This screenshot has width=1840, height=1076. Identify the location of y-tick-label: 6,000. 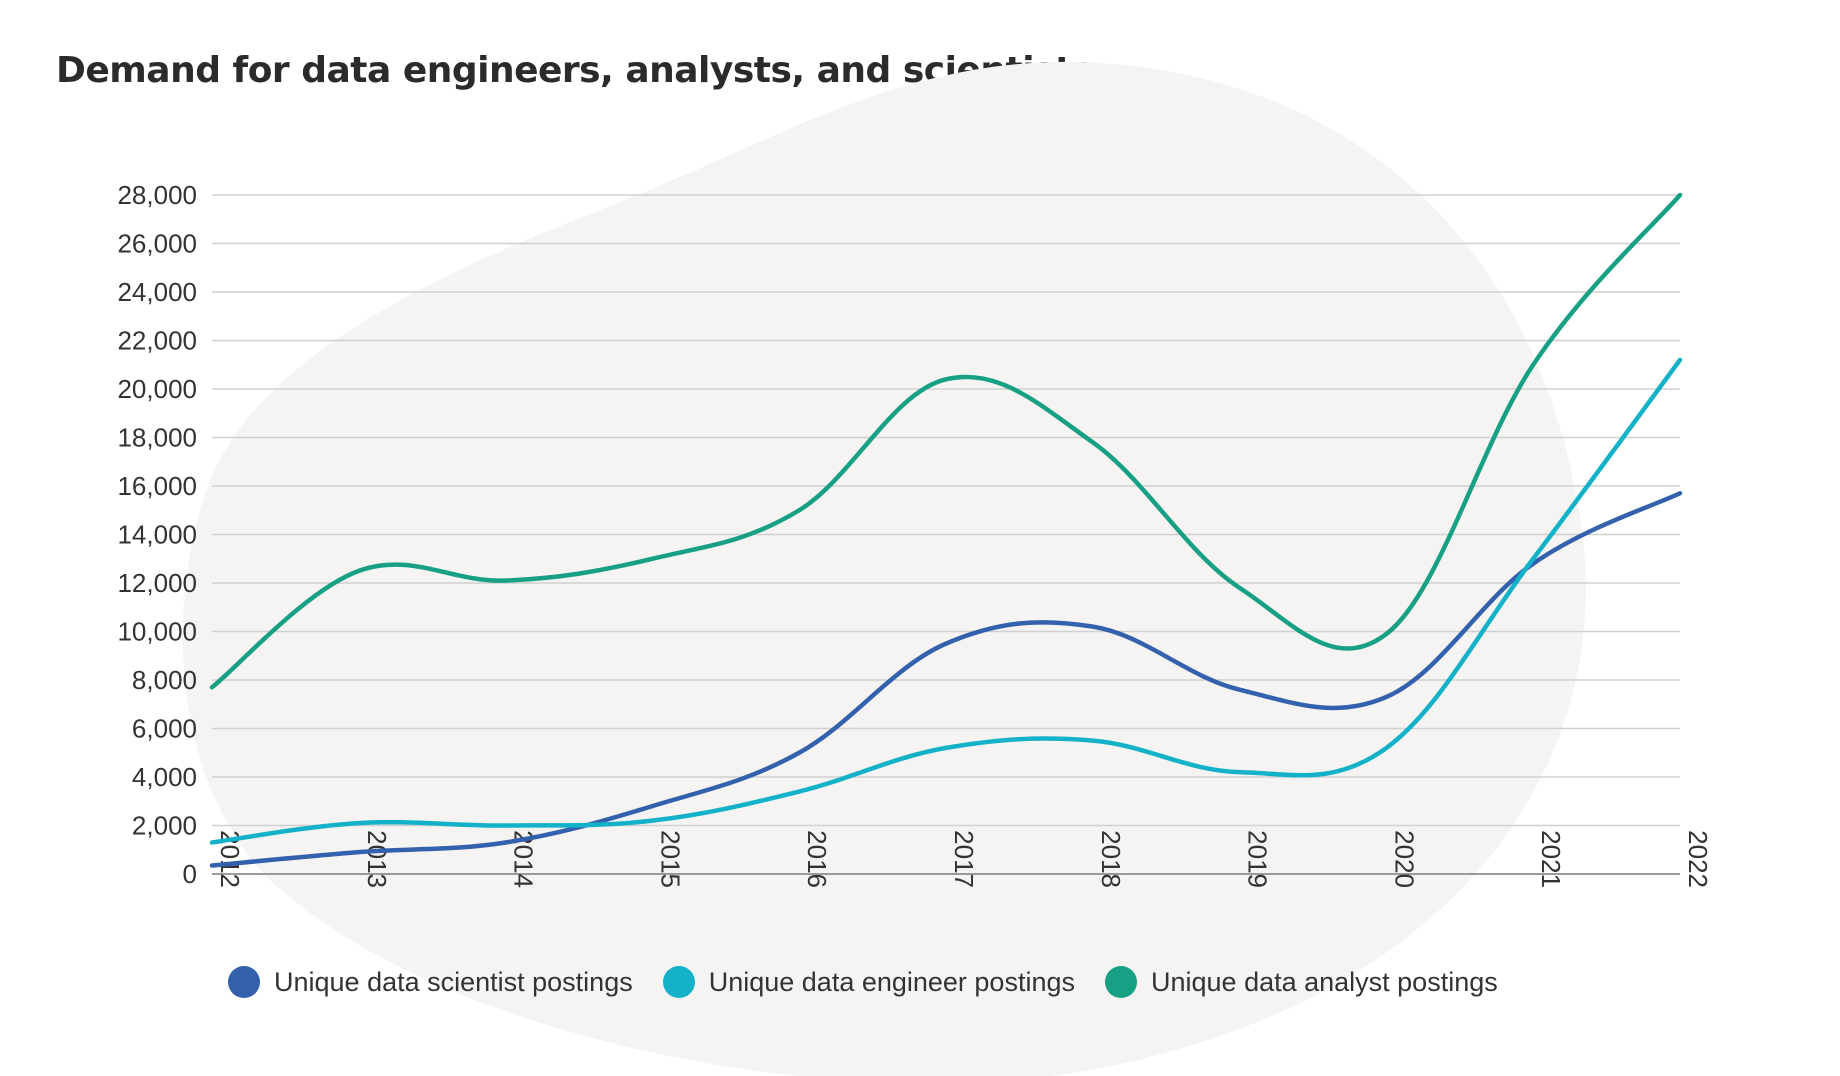
(164, 729).